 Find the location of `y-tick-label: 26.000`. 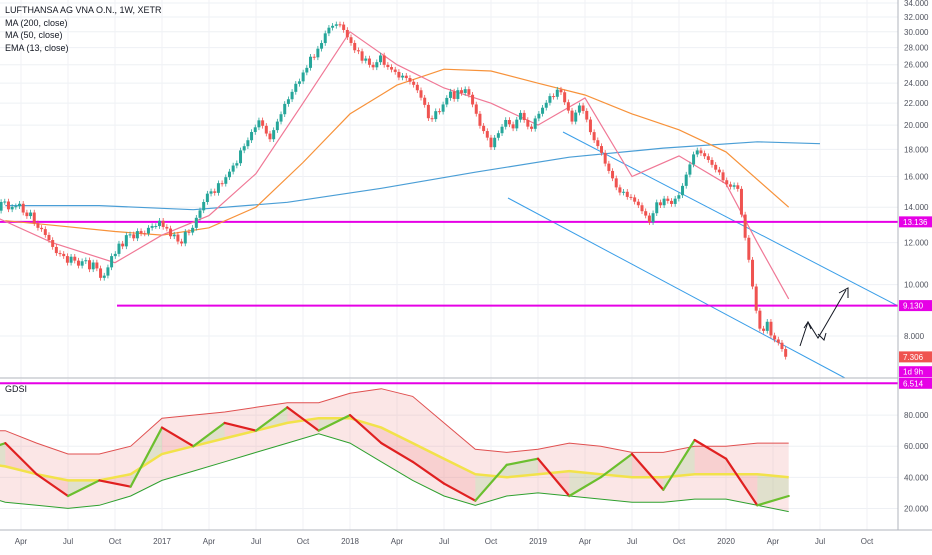

y-tick-label: 26.000 is located at coordinates (916, 65).